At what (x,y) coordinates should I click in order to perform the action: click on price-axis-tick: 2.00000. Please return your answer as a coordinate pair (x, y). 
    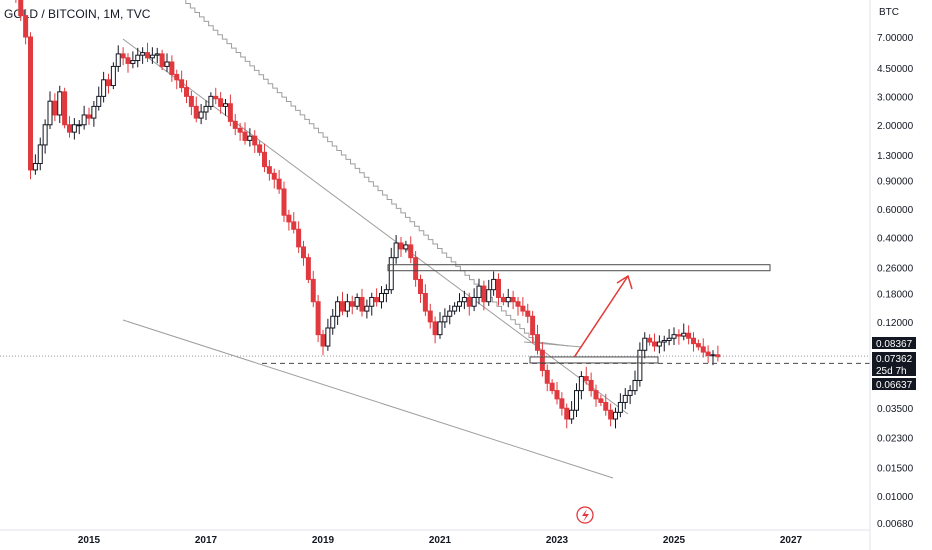
    Looking at the image, I should click on (895, 126).